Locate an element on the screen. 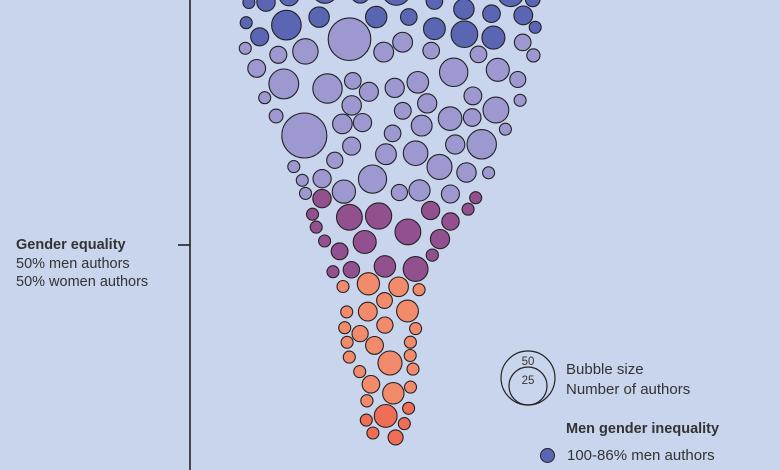  legend-swatch-icon is located at coordinates (547, 455).